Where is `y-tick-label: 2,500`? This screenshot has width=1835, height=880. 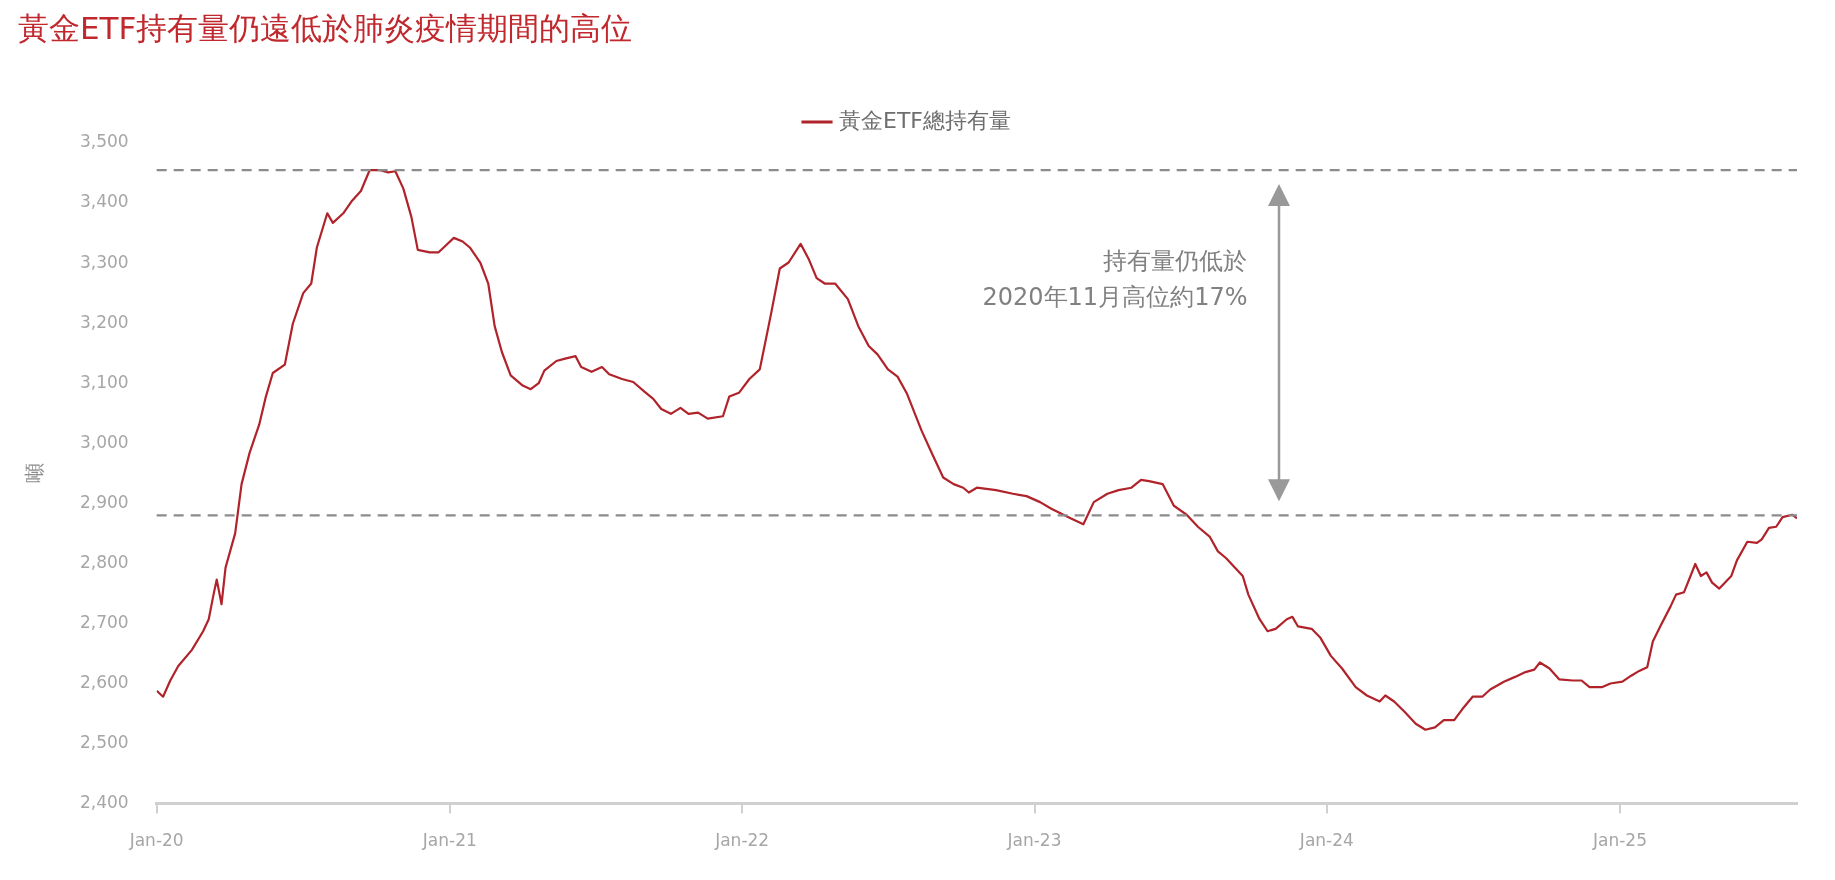
y-tick-label: 2,500 is located at coordinates (104, 741).